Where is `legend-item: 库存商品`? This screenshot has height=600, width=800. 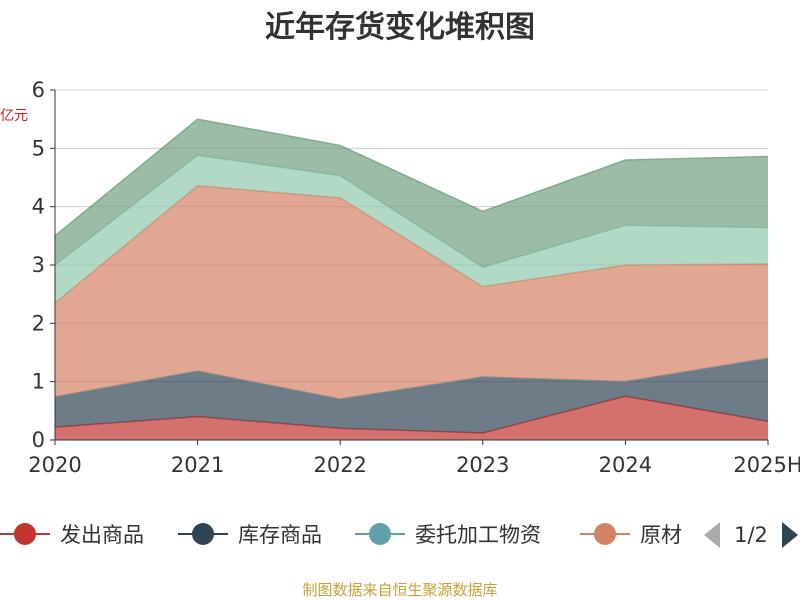 legend-item: 库存商品 is located at coordinates (250, 535).